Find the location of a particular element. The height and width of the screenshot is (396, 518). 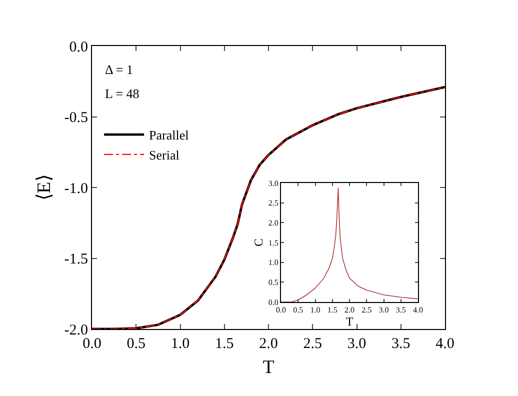

y-tick-label: 1.5 is located at coordinates (273, 243).